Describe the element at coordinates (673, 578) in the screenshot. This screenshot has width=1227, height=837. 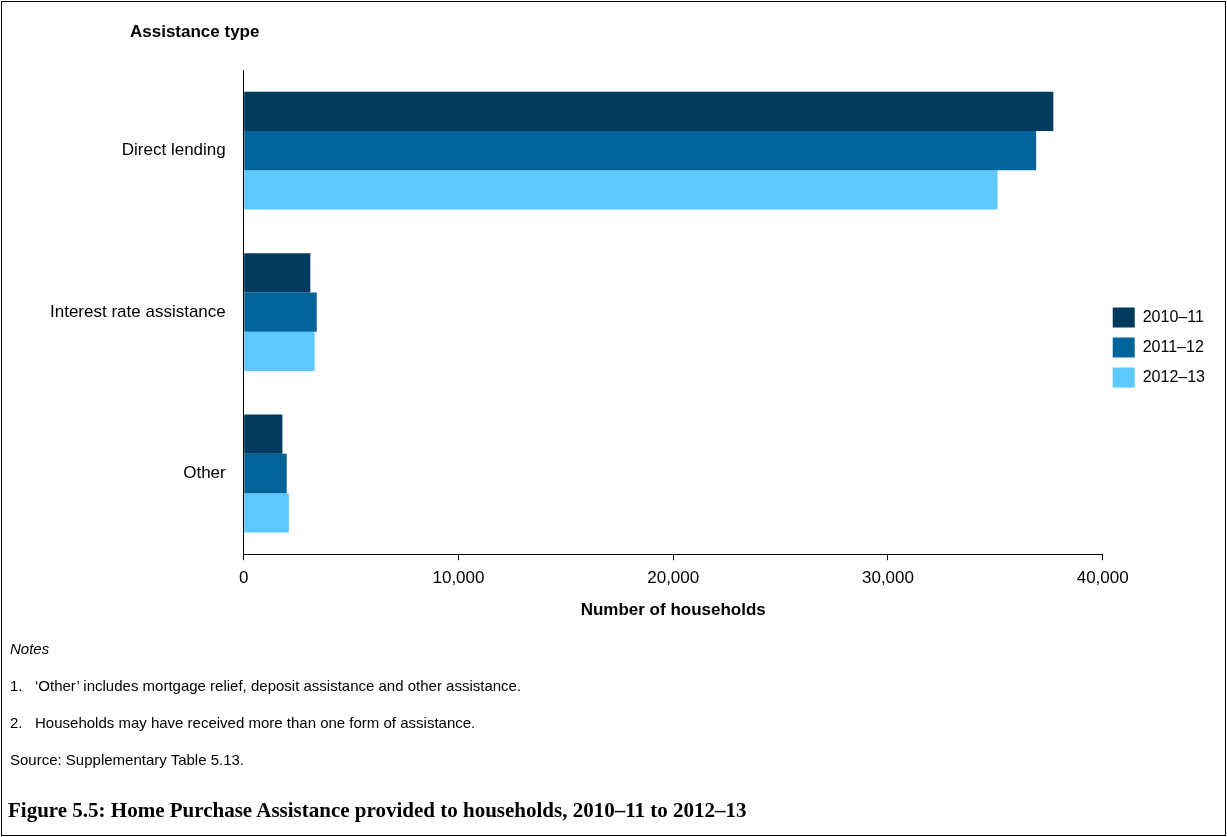
I see `x-tick-label: 20,000` at that location.